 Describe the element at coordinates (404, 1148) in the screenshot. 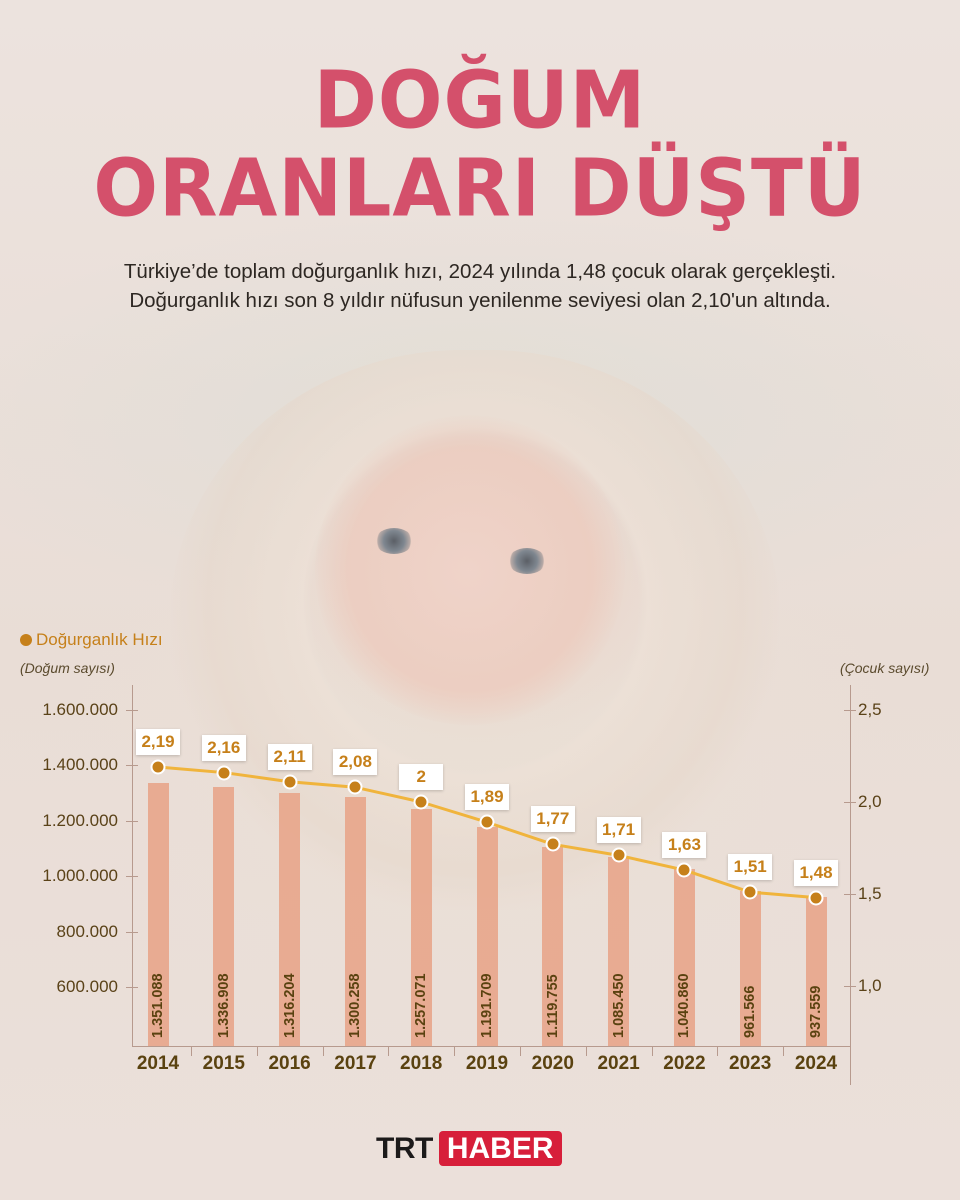

I see `logo-trt: TRT` at that location.